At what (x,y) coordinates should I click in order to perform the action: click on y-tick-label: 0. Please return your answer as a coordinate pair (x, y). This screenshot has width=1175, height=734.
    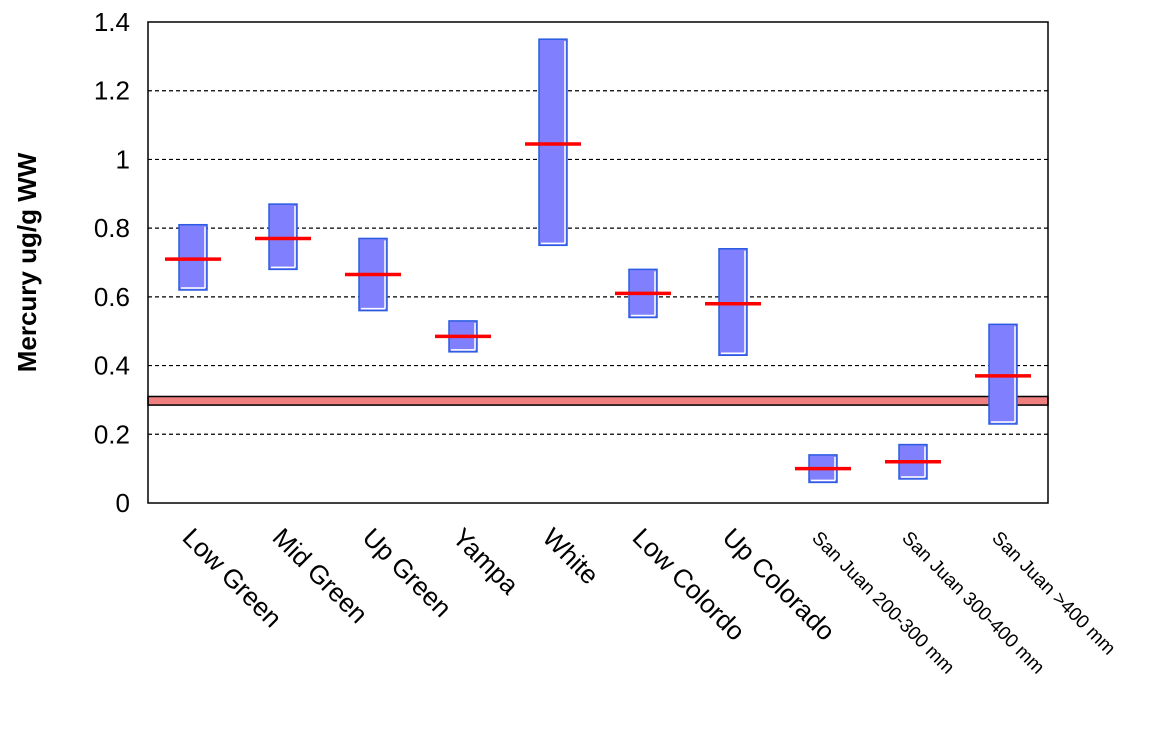
    Looking at the image, I should click on (123, 503).